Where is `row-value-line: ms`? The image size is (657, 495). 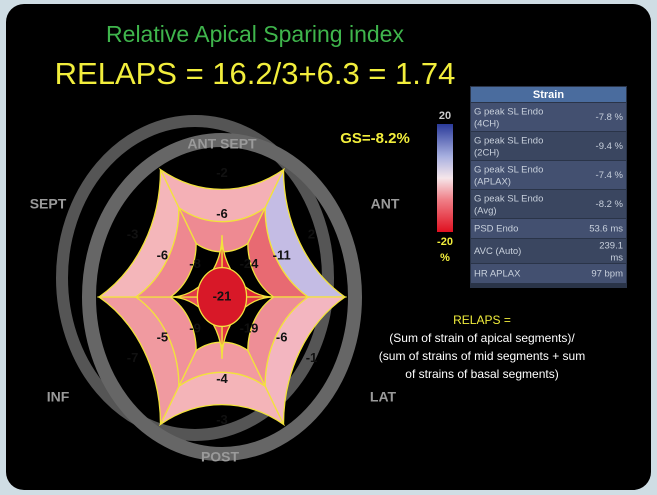
row-value-line: ms is located at coordinates (616, 257).